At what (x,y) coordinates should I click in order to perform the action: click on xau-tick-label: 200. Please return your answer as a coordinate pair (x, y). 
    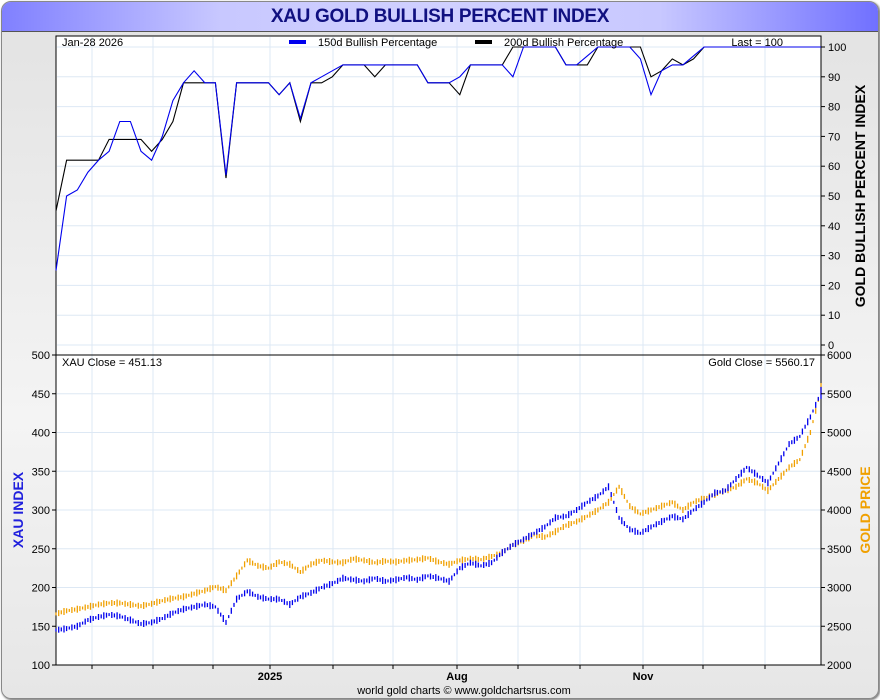
    Looking at the image, I should click on (41, 589).